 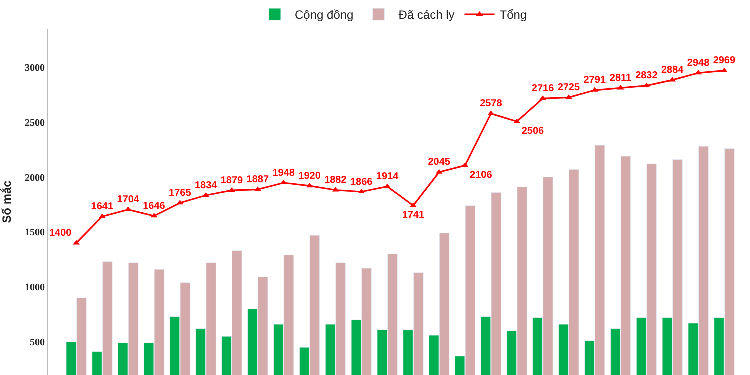 What do you see at coordinates (324, 15) in the screenshot?
I see `legend-label: Cộng đồng` at bounding box center [324, 15].